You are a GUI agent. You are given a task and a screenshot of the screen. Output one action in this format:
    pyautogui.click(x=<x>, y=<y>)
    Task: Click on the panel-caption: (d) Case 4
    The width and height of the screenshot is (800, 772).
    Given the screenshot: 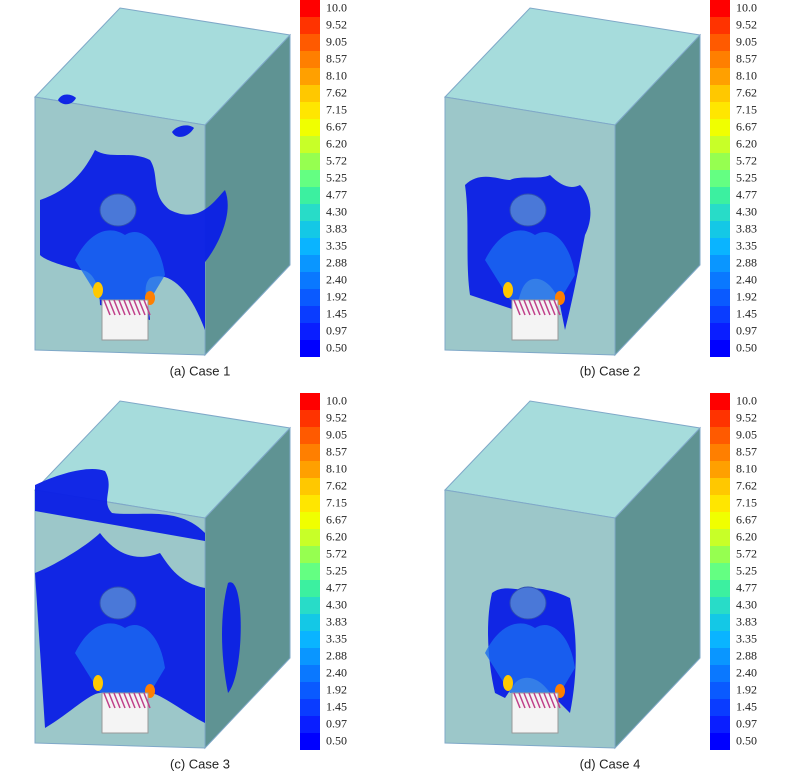 What is the action you would take?
    pyautogui.click(x=610, y=763)
    